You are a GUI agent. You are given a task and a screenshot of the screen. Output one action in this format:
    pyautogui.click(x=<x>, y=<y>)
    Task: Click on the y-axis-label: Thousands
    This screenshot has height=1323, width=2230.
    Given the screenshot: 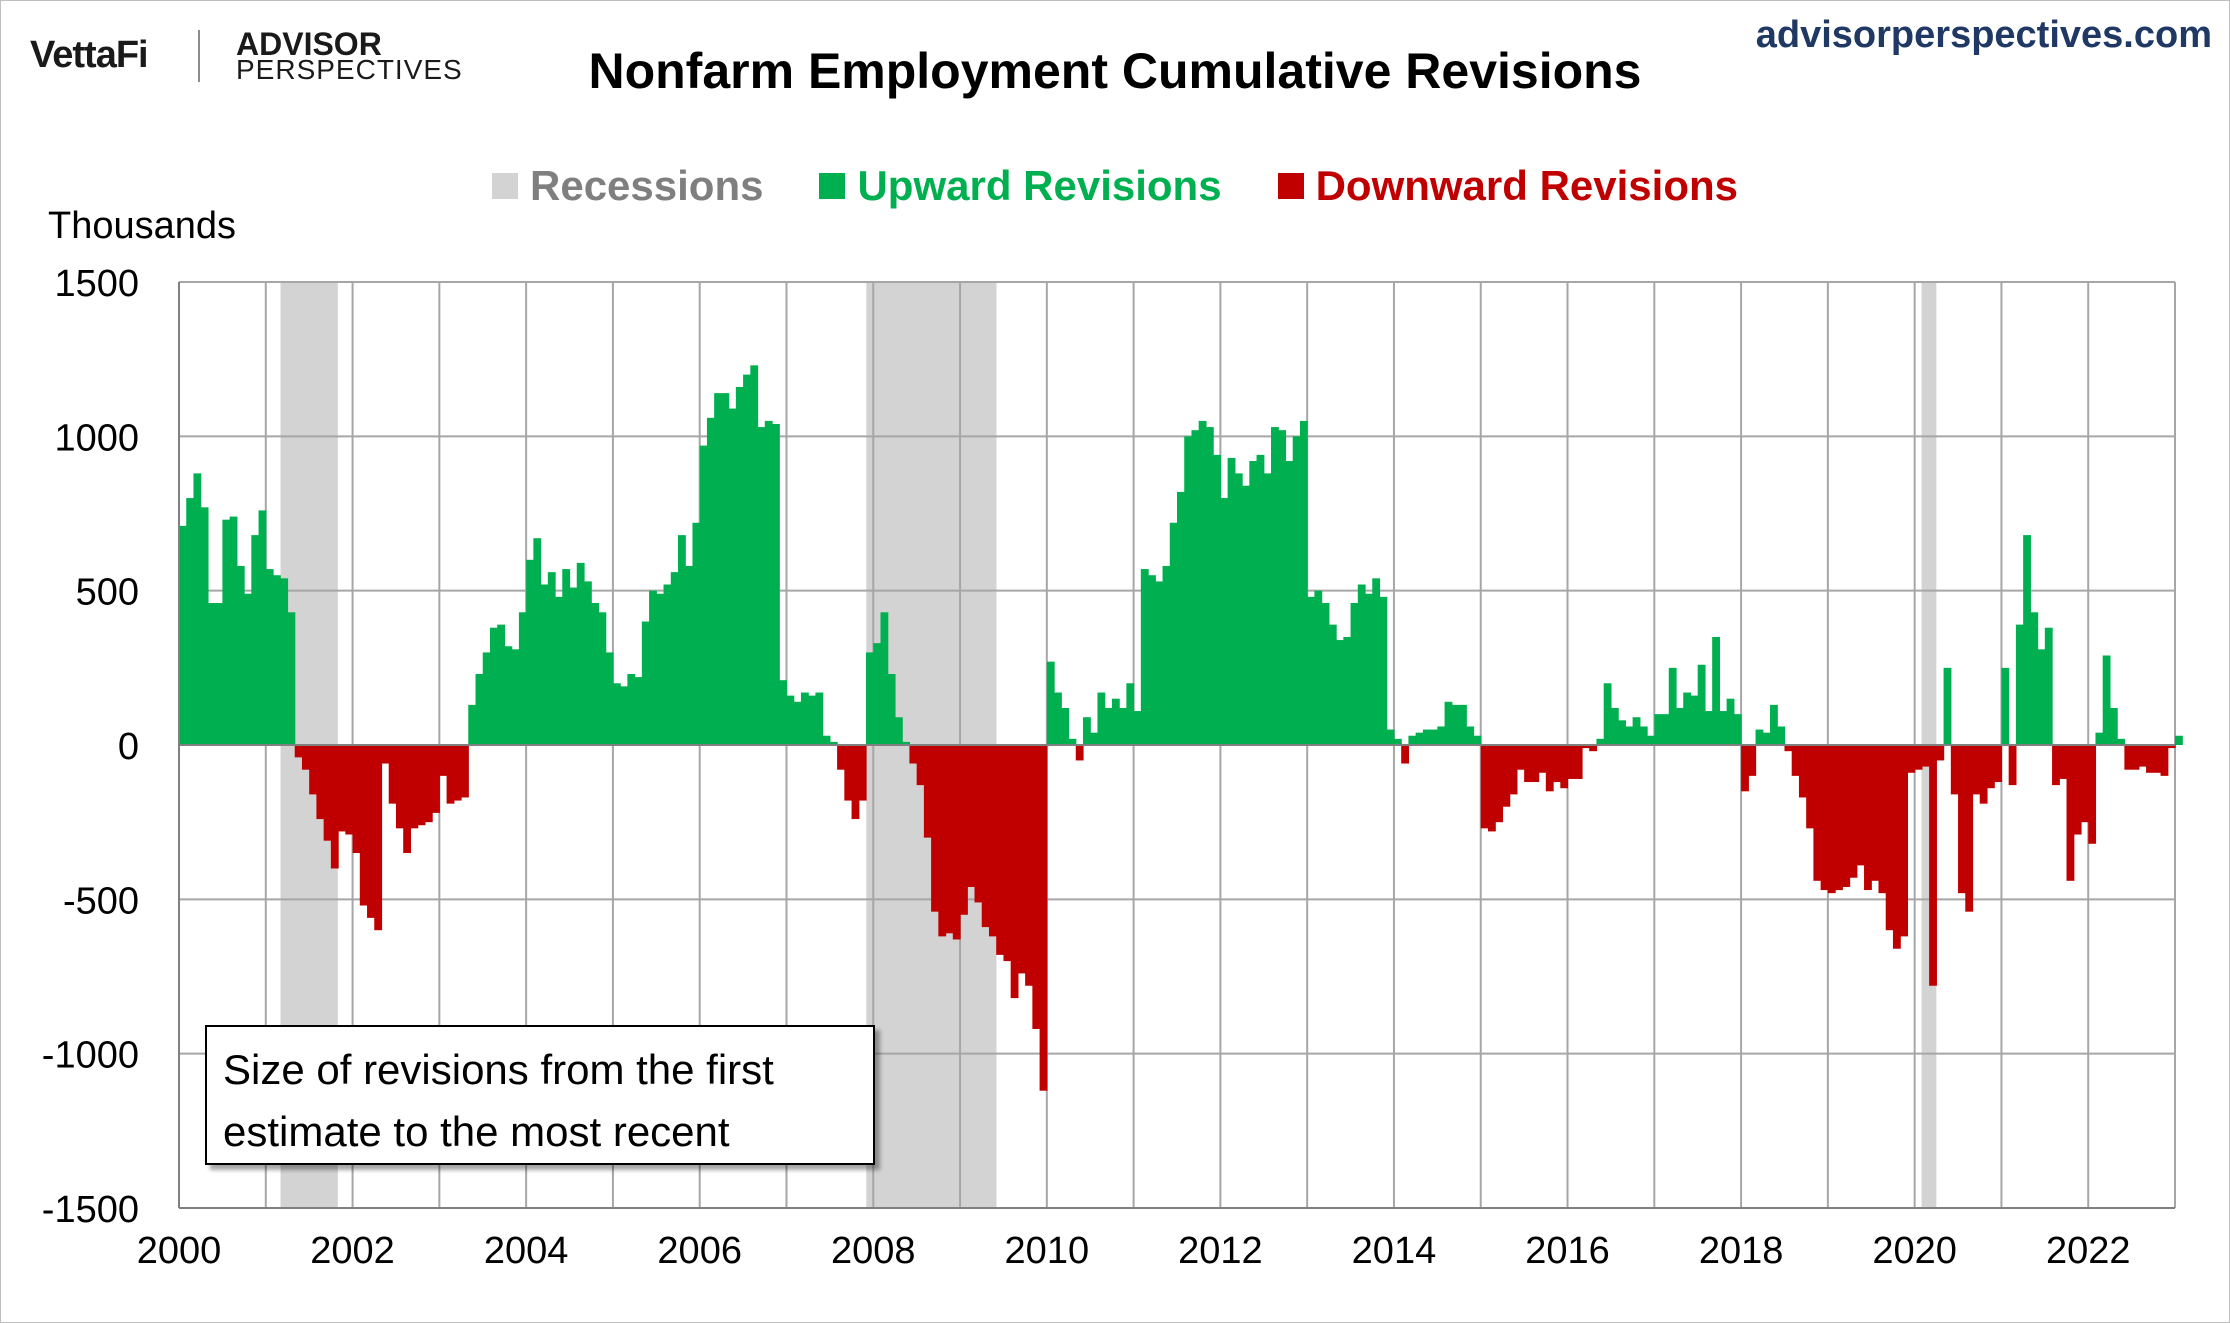 What is the action you would take?
    pyautogui.click(x=142, y=226)
    